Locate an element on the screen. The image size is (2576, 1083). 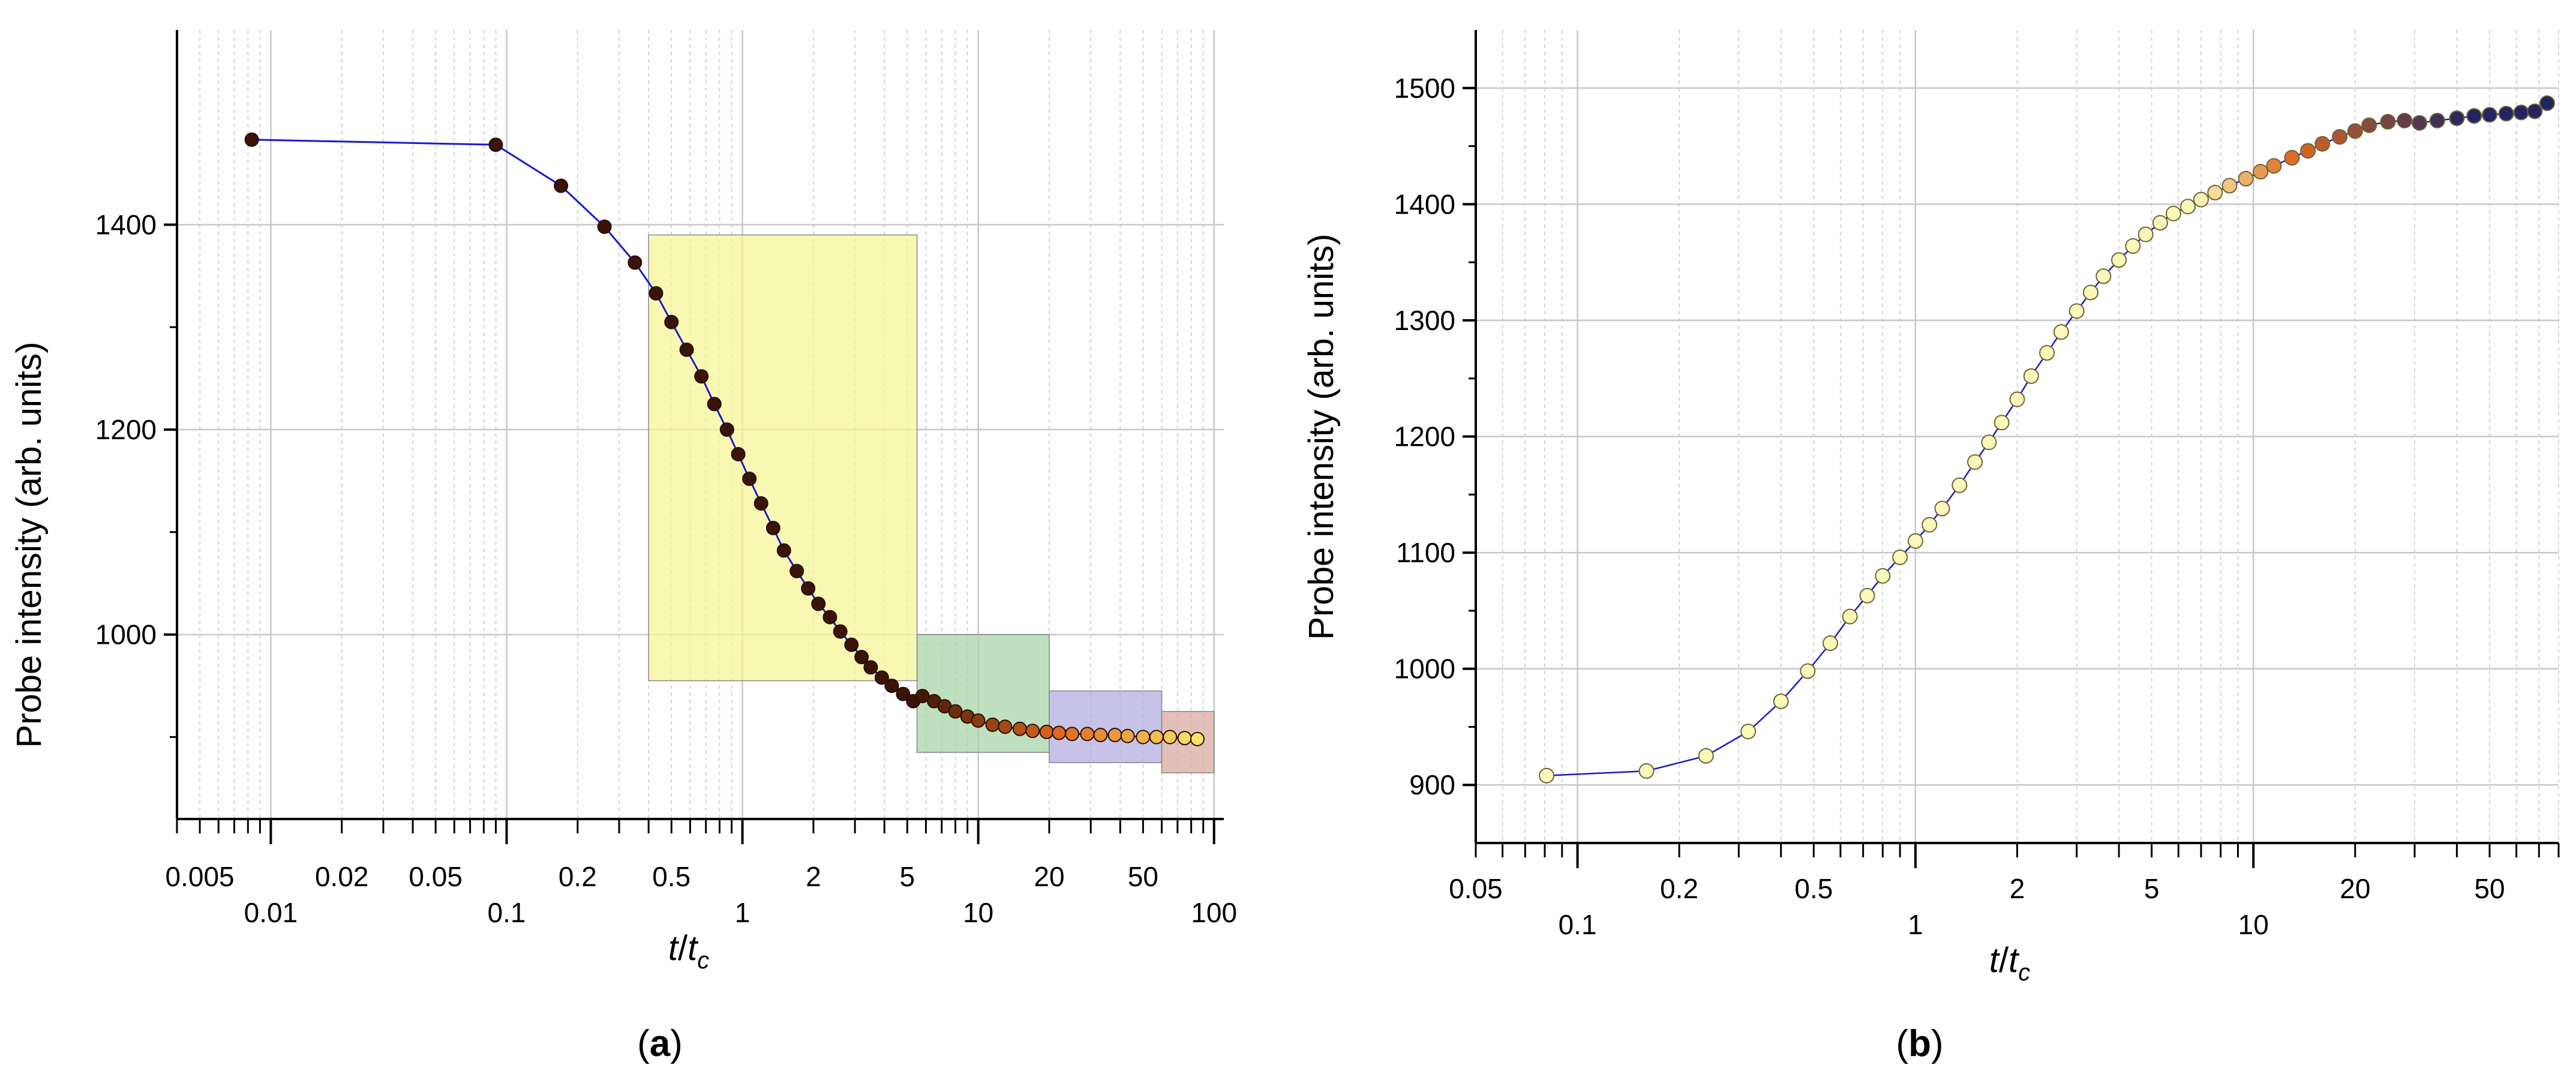
x-tick-label: 50 is located at coordinates (1143, 877).